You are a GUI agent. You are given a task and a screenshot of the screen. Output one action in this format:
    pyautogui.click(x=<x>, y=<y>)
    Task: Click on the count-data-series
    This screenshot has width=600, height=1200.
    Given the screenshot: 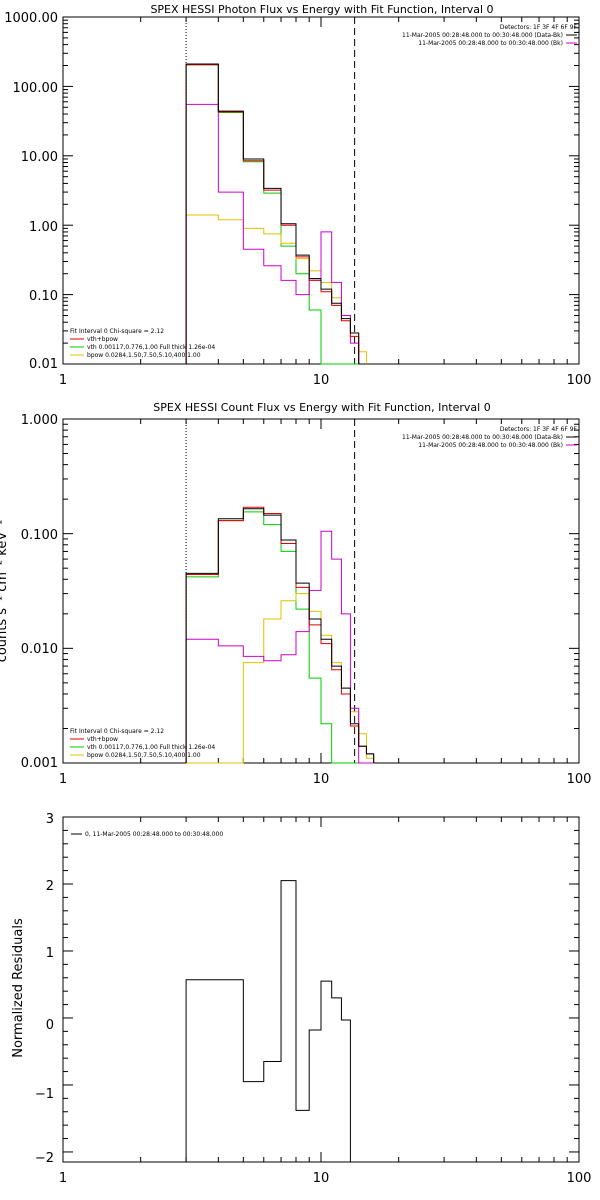 What is the action you would take?
    pyautogui.click(x=280, y=635)
    